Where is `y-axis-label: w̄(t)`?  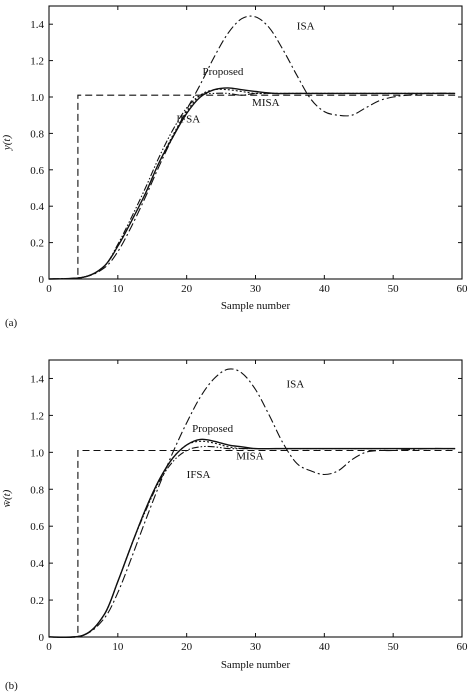
y-axis-label: w̄(t) is located at coordinates (7, 498).